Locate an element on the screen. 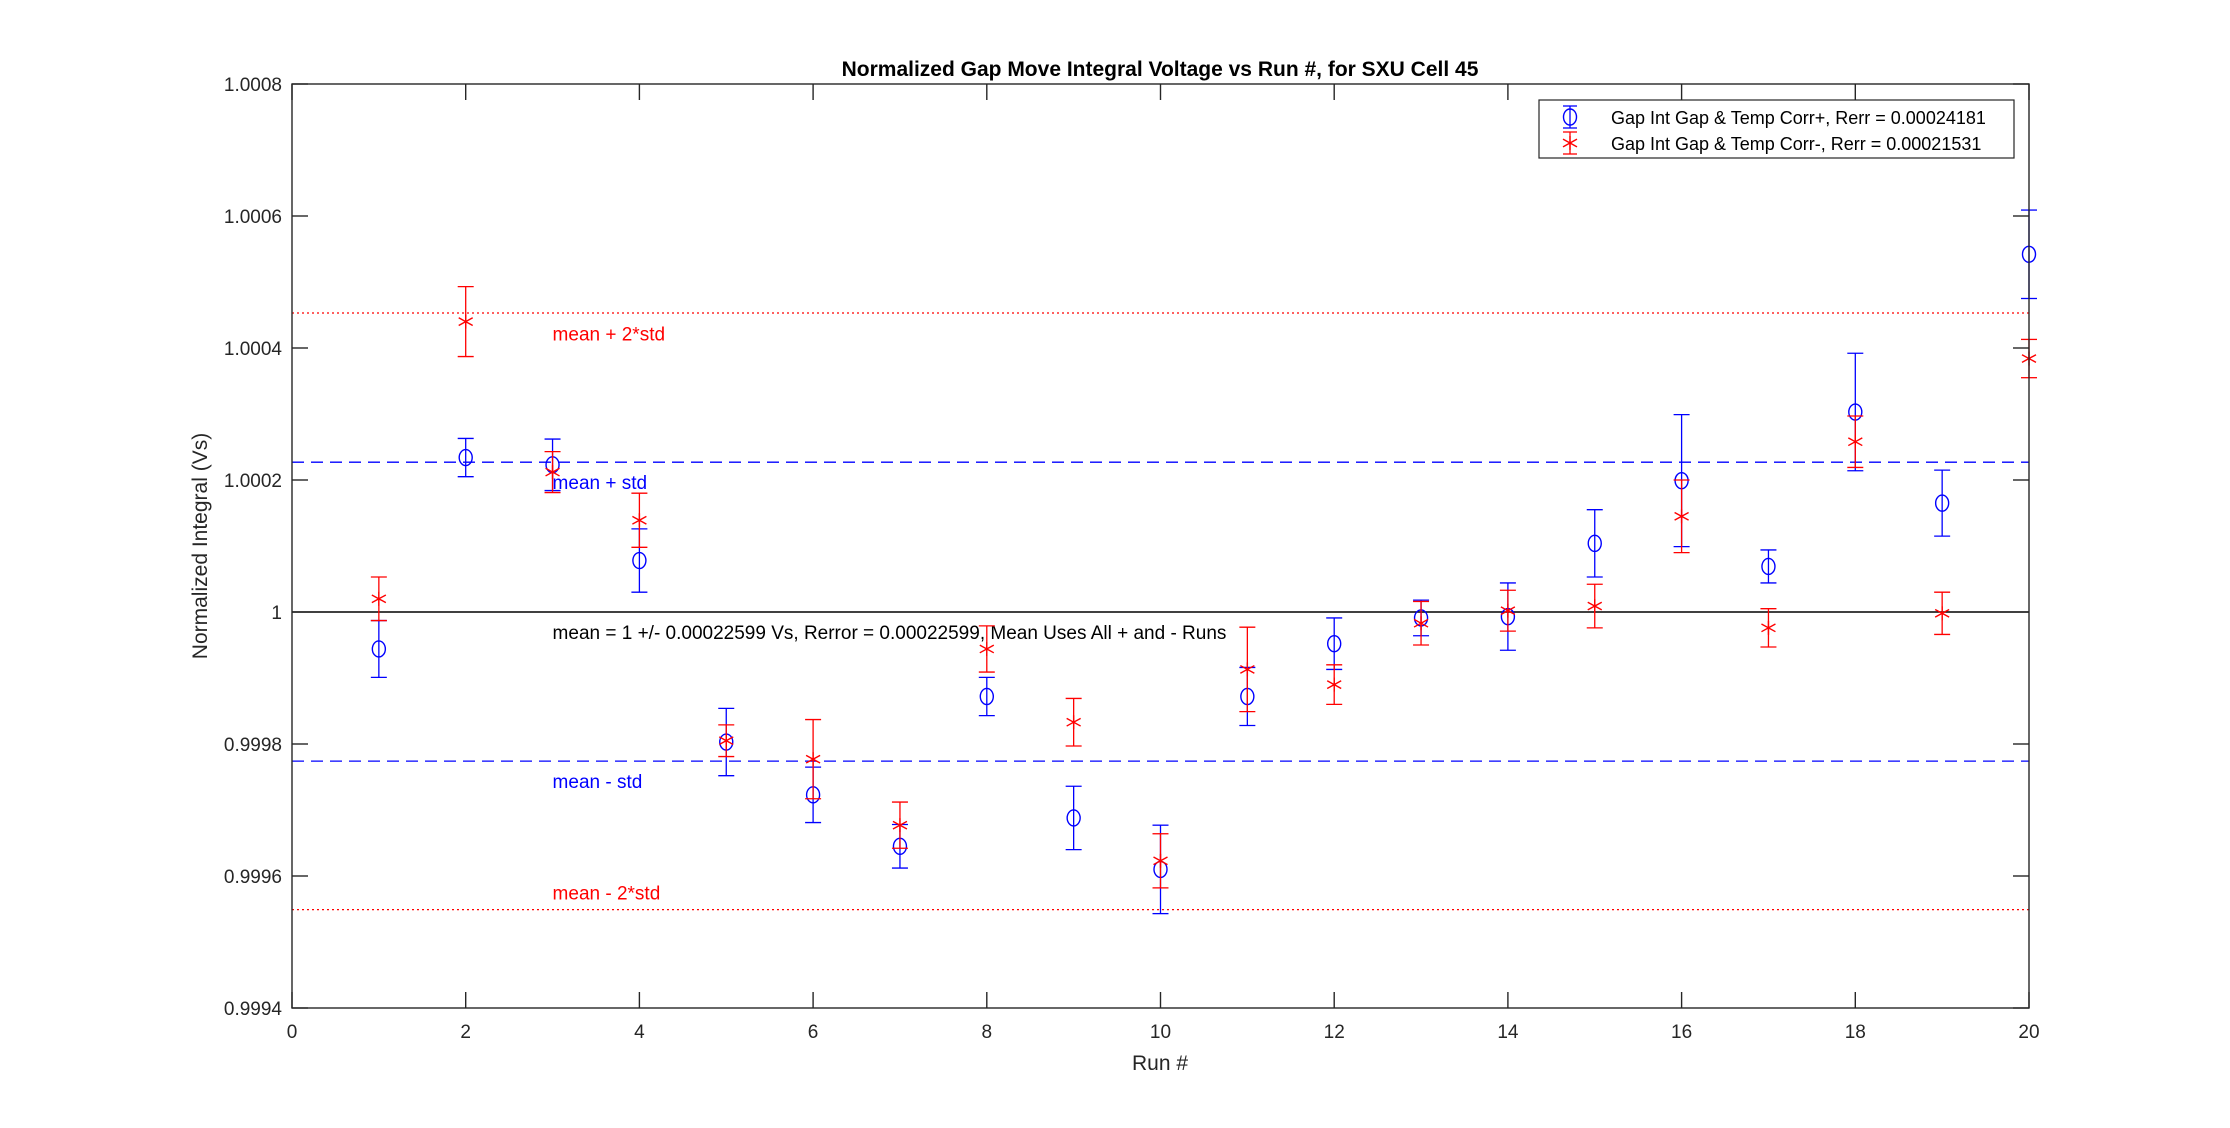  x-tick-label: 20 is located at coordinates (2028, 1032).